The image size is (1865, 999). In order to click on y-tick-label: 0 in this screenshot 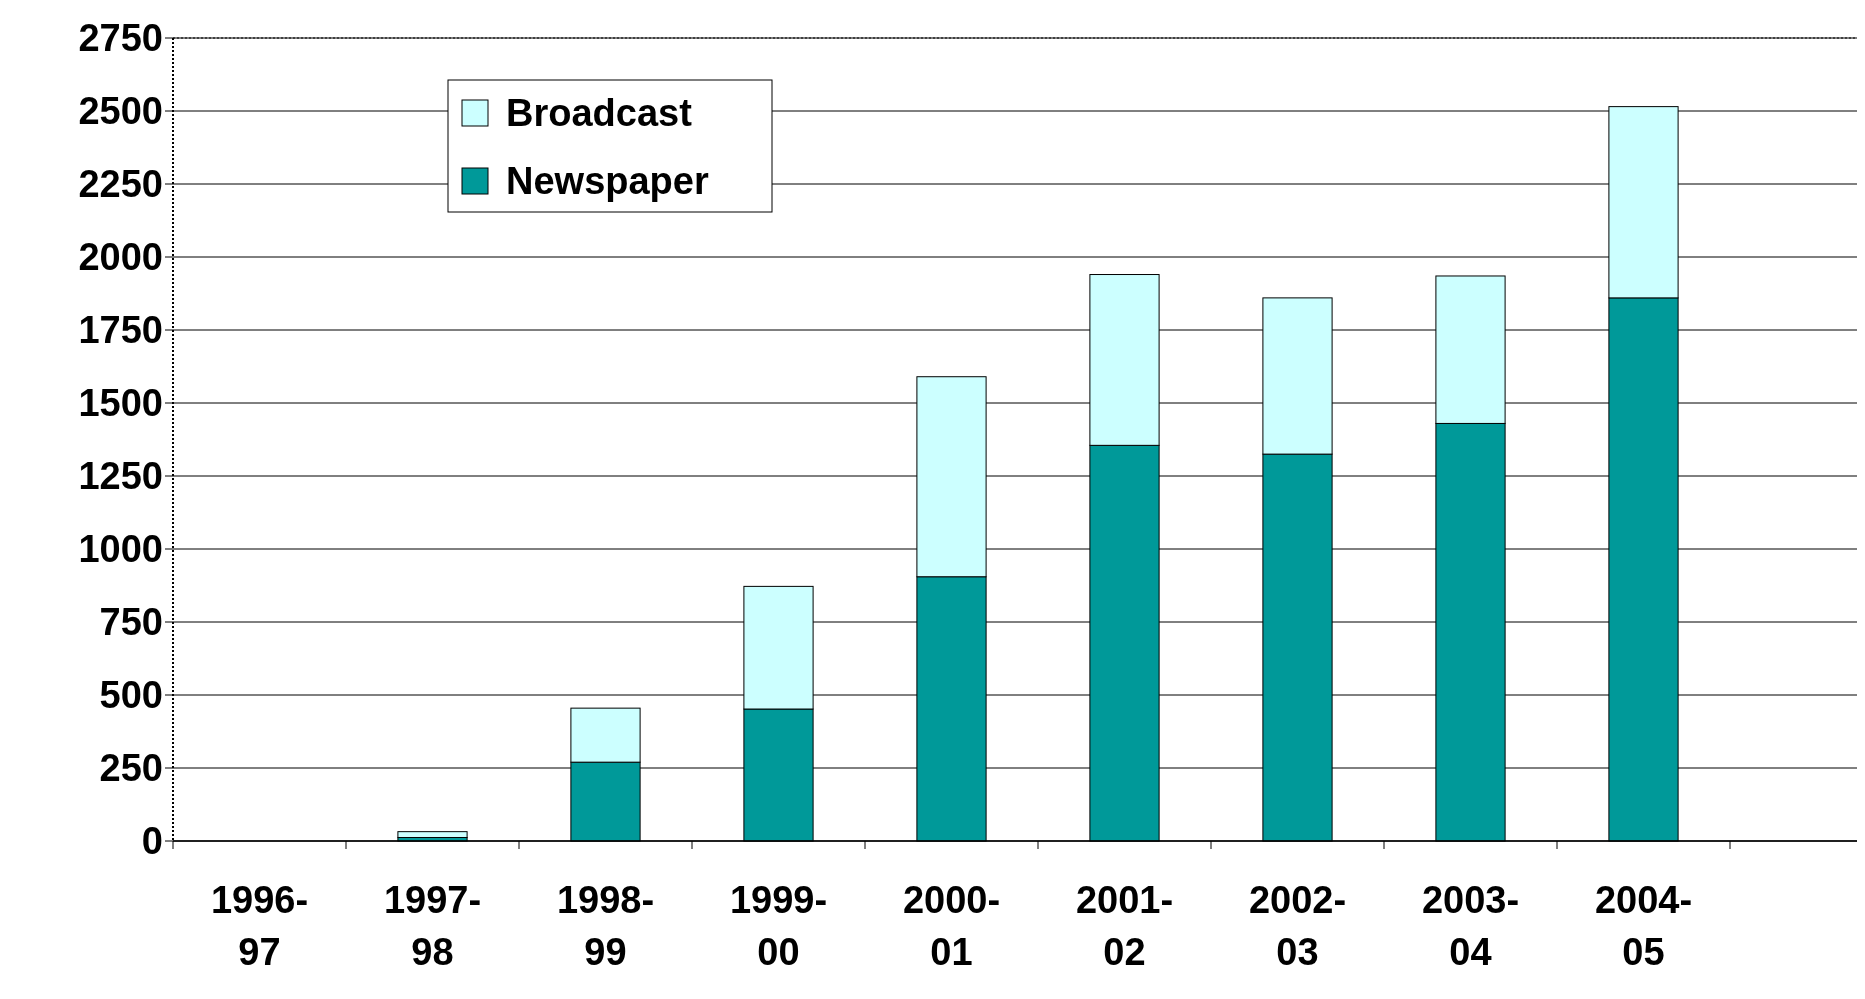, I will do `click(152, 841)`.